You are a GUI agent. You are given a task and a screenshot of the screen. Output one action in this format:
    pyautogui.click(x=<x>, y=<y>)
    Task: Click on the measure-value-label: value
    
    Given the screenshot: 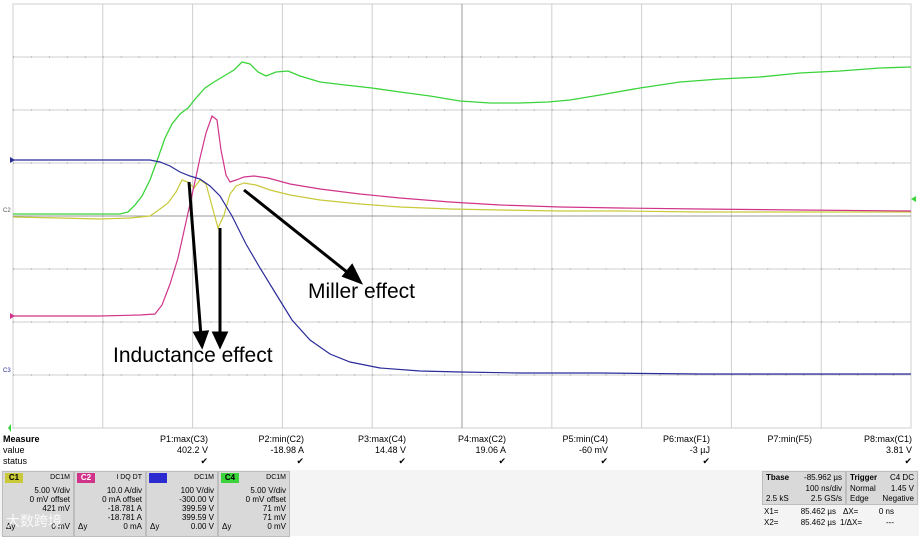 What is the action you would take?
    pyautogui.click(x=14, y=450)
    